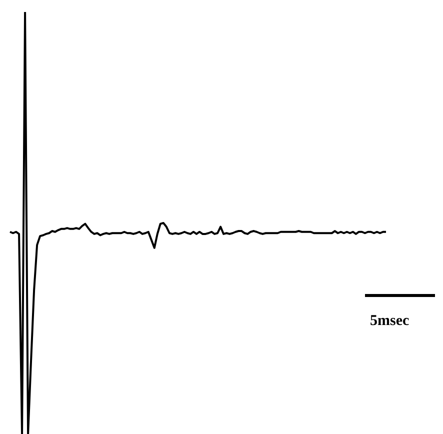 The image size is (443, 434). What do you see at coordinates (390, 321) in the screenshot?
I see `annotation: 5msec` at bounding box center [390, 321].